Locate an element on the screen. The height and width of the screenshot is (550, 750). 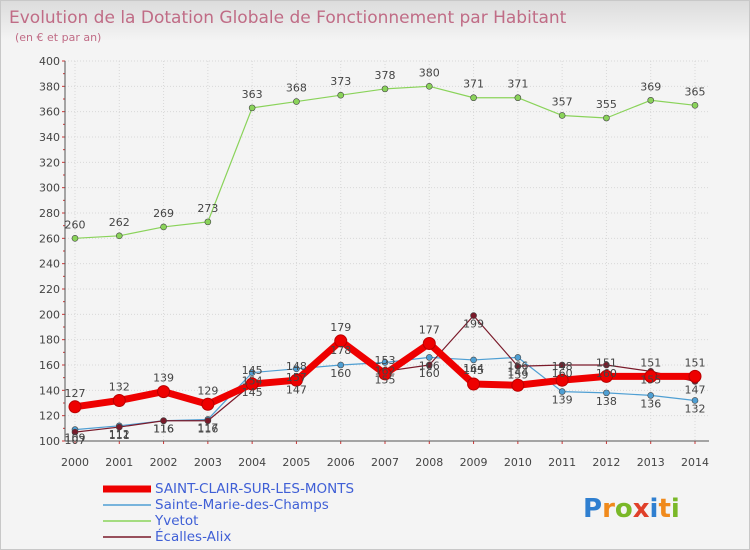
data-label: 129 is located at coordinates (207, 390).